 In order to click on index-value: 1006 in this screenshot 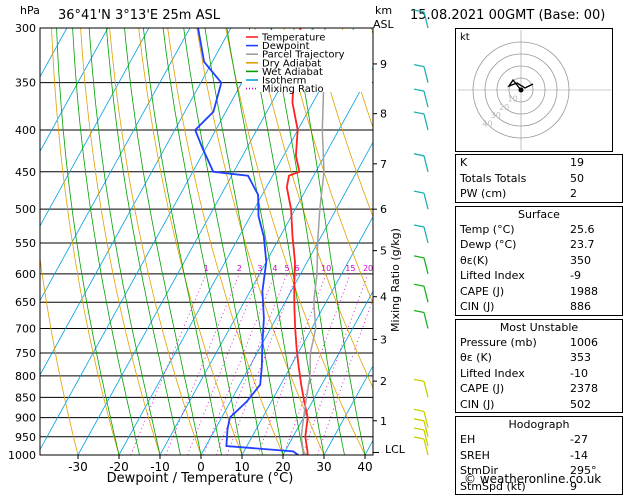, I will do `click(594, 343)`.